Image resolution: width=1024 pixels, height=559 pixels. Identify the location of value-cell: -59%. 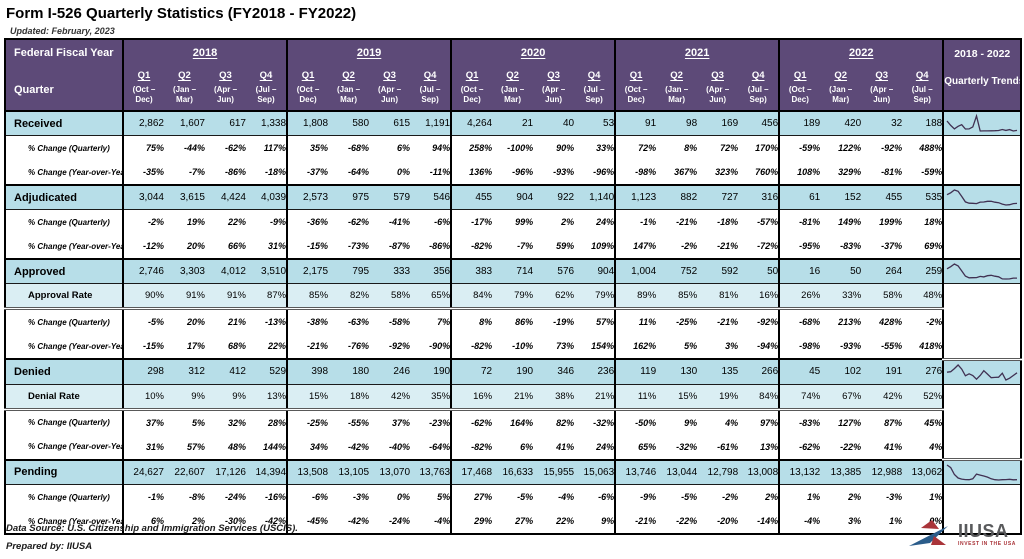
(799, 147).